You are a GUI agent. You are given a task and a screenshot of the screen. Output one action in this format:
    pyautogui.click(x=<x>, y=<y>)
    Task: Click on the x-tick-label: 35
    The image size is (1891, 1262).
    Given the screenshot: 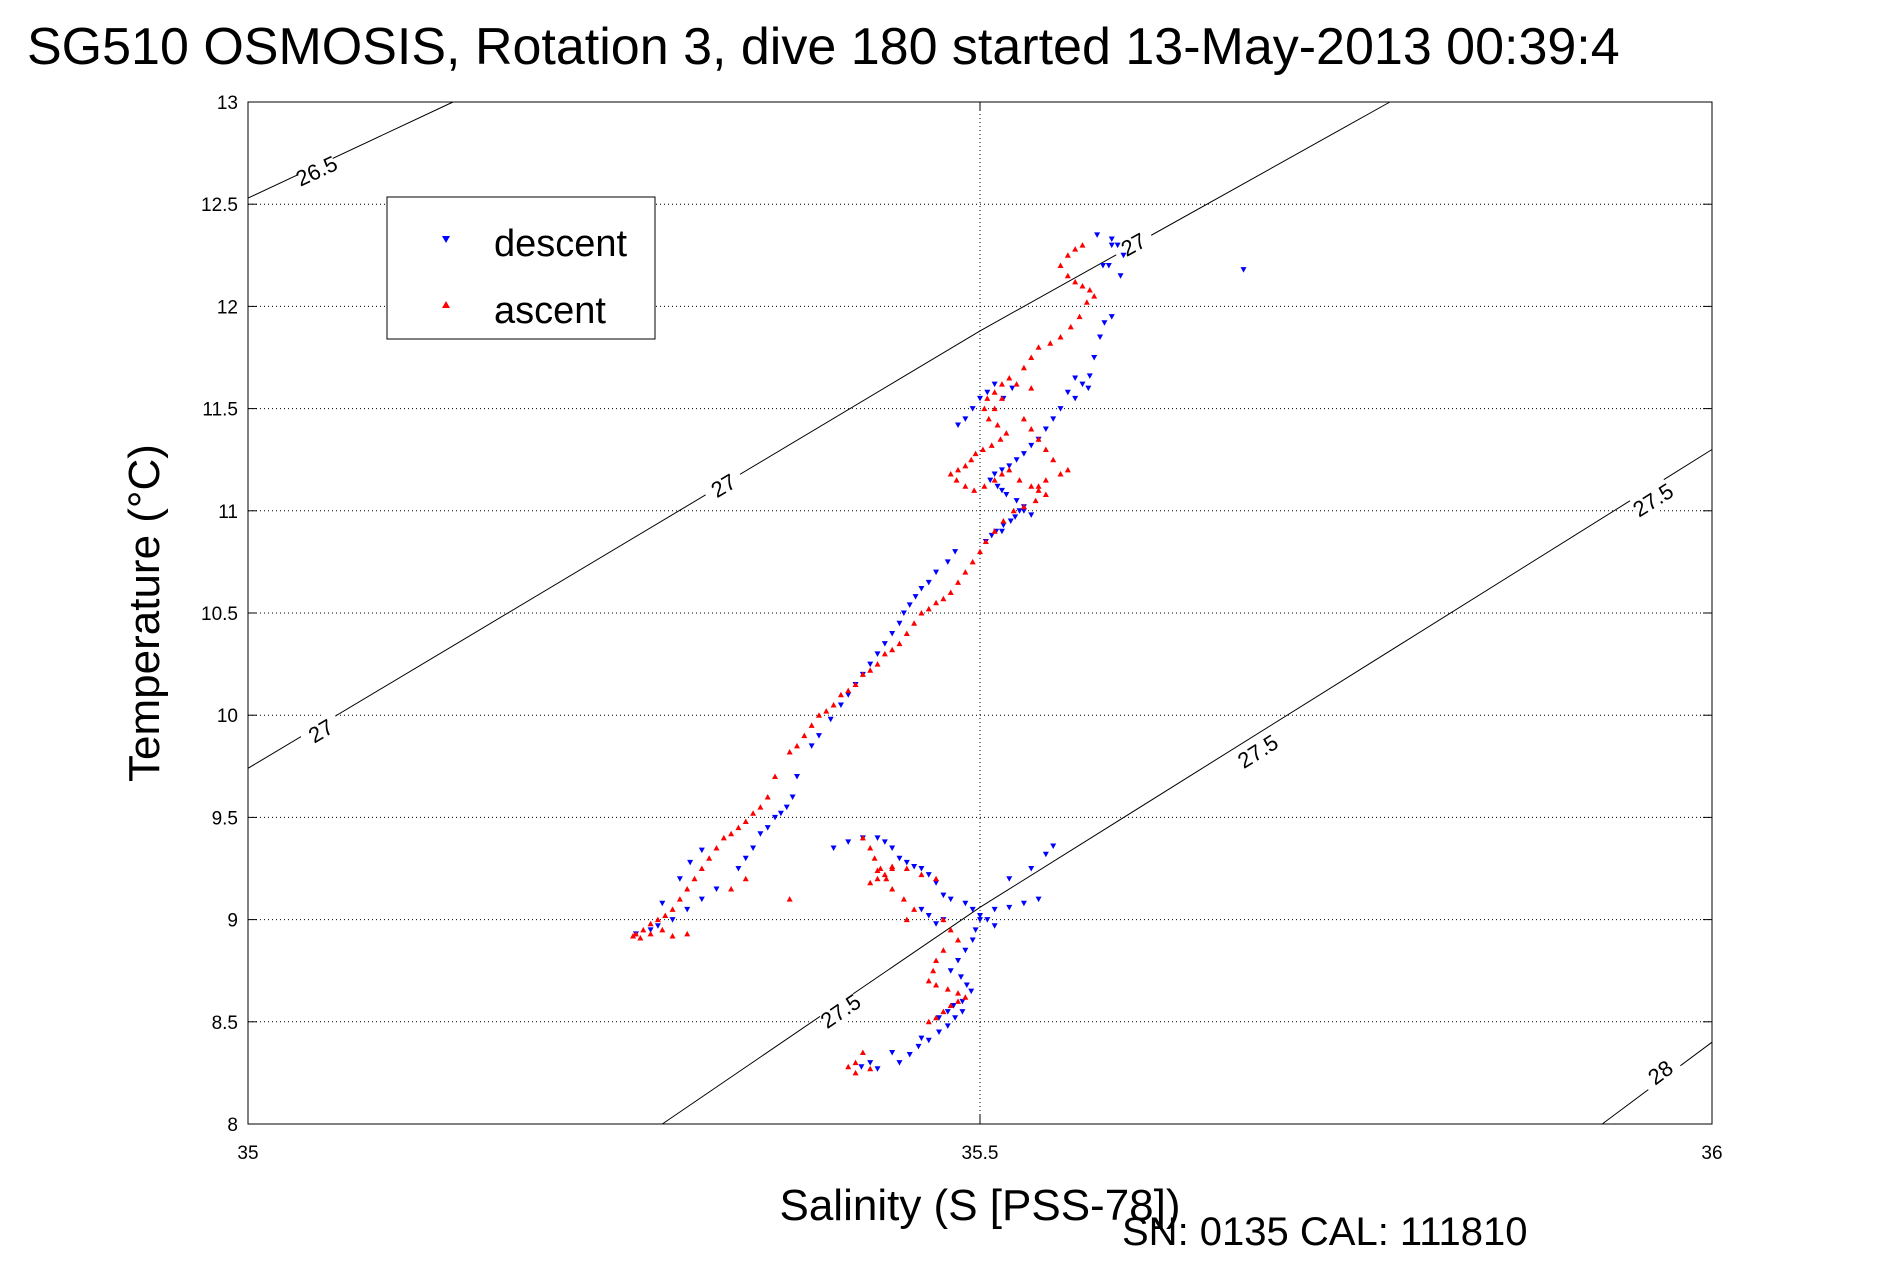 What is the action you would take?
    pyautogui.click(x=247, y=1153)
    